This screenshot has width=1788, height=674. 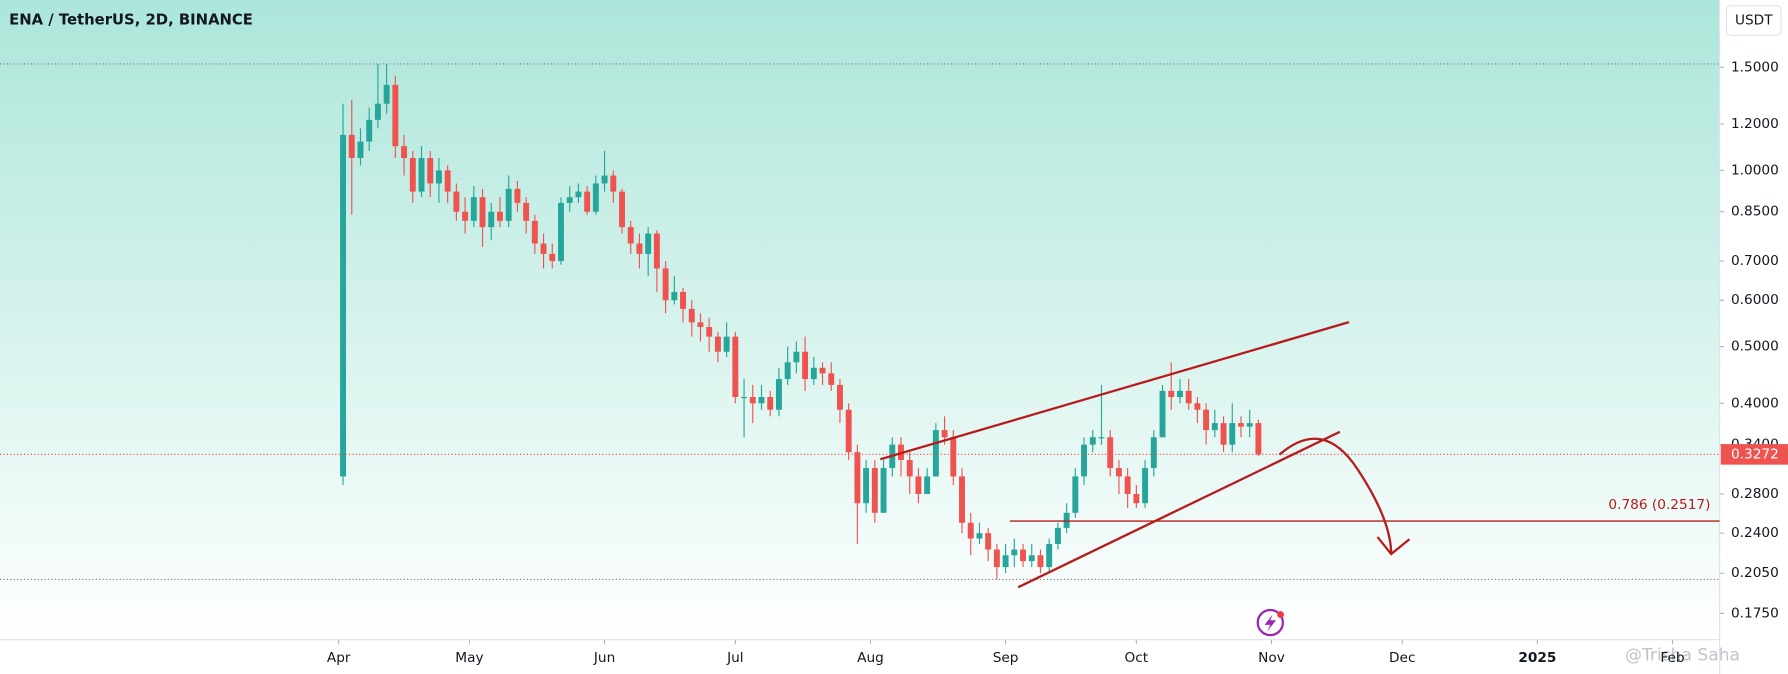 I want to click on event-icon-dot, so click(x=1280, y=615).